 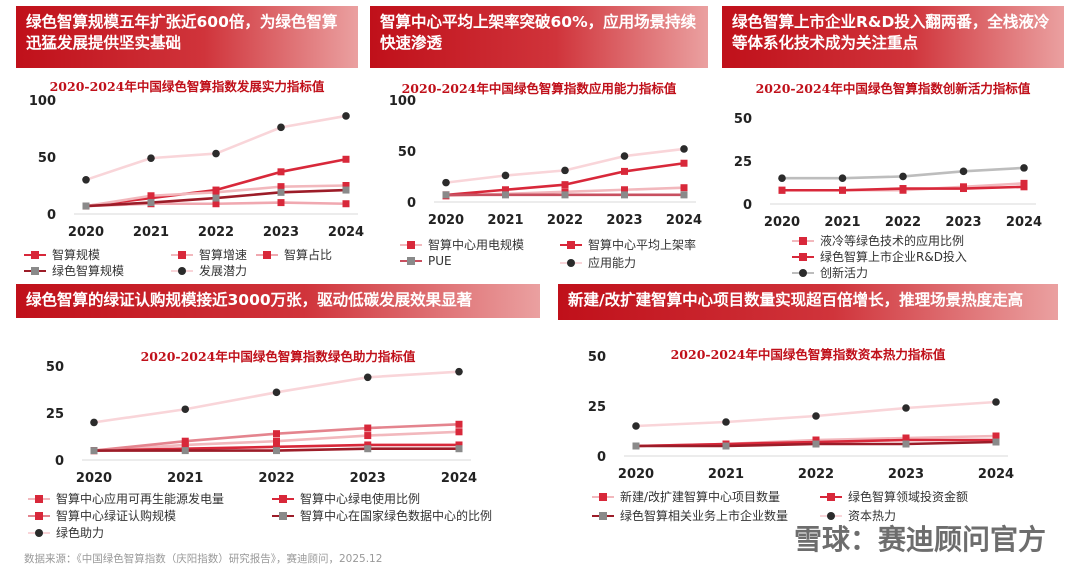 I want to click on legend-item: 智算中心用电规模, so click(x=462, y=244).